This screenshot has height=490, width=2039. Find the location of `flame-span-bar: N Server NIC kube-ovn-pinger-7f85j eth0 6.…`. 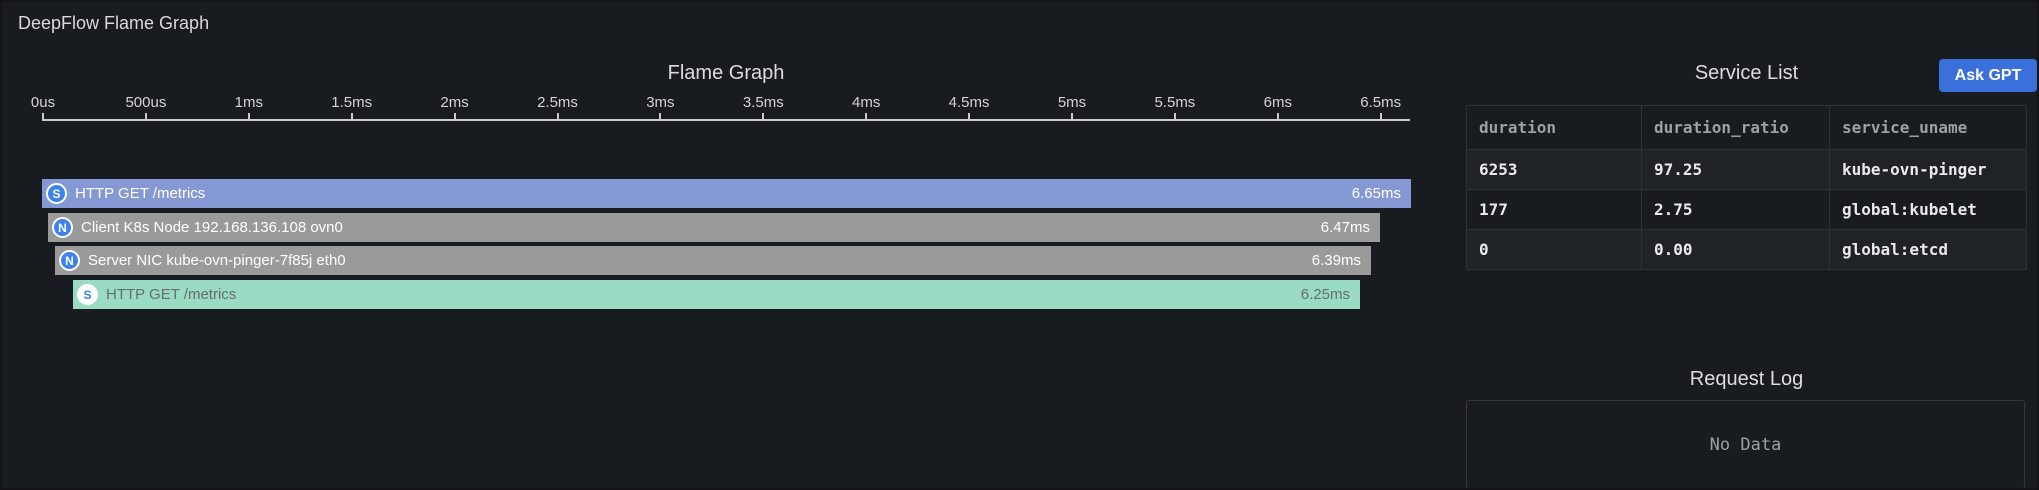

flame-span-bar: N Server NIC kube-ovn-pinger-7f85j eth0 6.… is located at coordinates (713, 260).